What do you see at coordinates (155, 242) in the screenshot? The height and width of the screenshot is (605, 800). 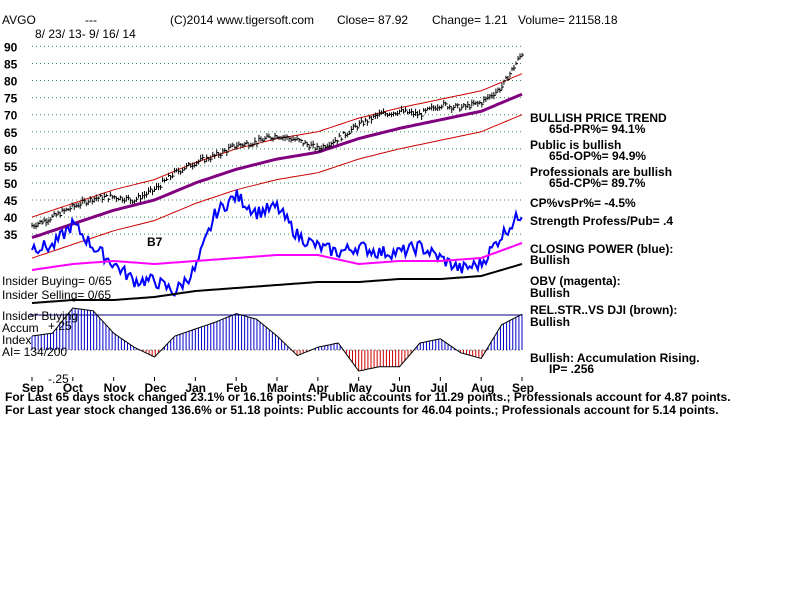 I see `b7-signal-label: B7` at bounding box center [155, 242].